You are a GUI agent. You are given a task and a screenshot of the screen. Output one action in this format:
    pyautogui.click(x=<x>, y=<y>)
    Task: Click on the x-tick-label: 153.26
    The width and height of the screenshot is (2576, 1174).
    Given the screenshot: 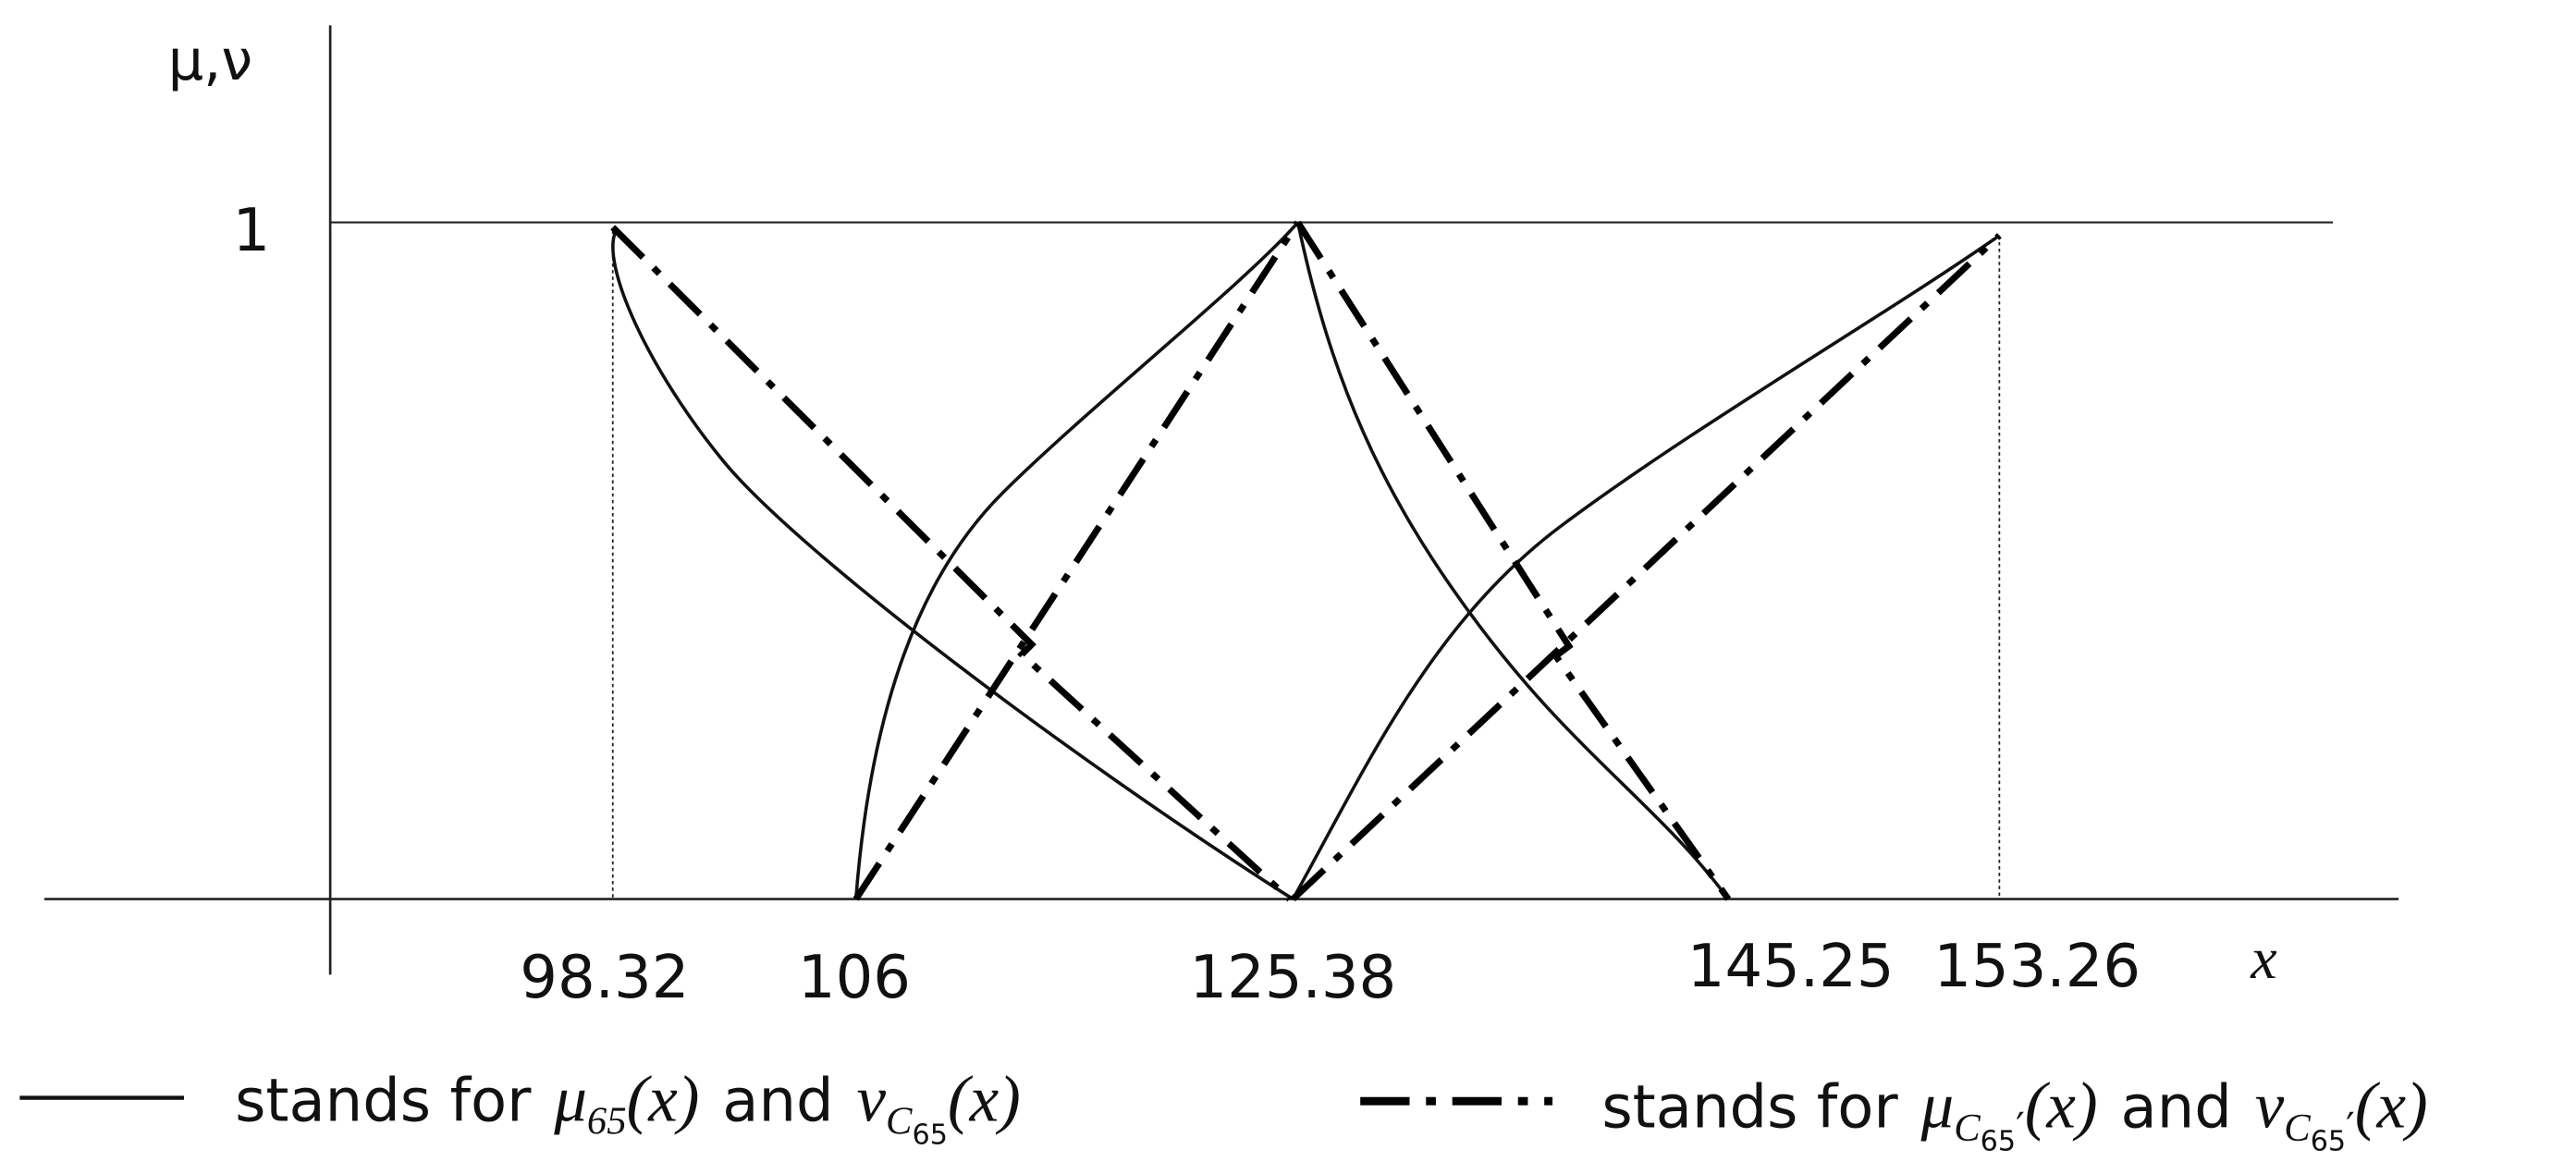 What is the action you would take?
    pyautogui.click(x=2037, y=967)
    